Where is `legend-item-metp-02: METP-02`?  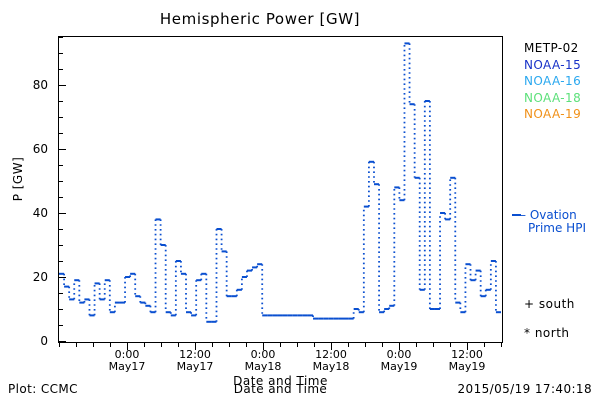 legend-item-metp-02: METP-02 is located at coordinates (551, 48).